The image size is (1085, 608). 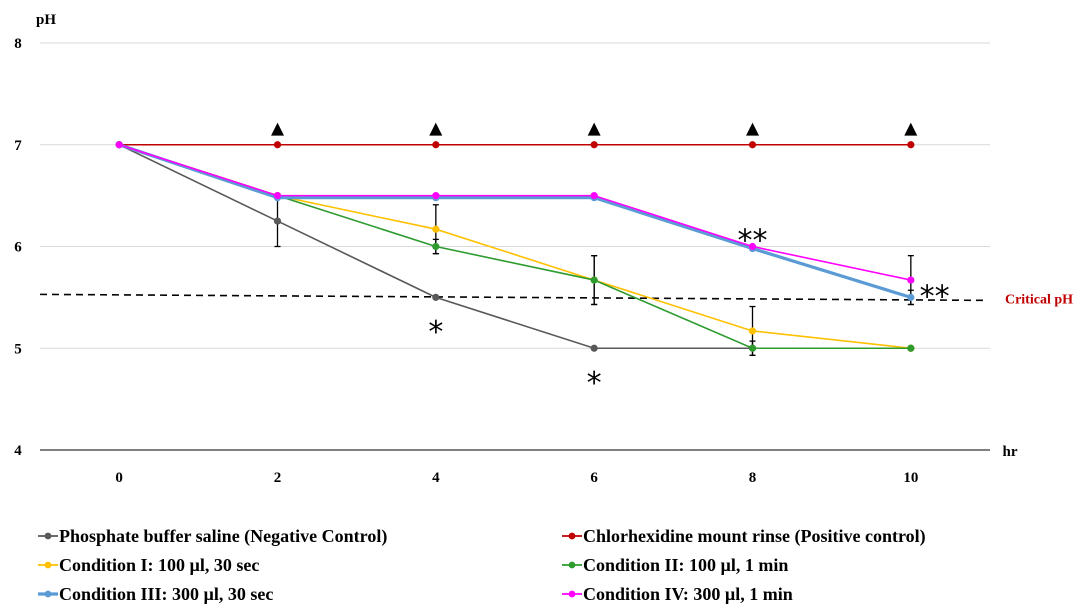 I want to click on y-tick-label: 5, so click(x=18, y=349).